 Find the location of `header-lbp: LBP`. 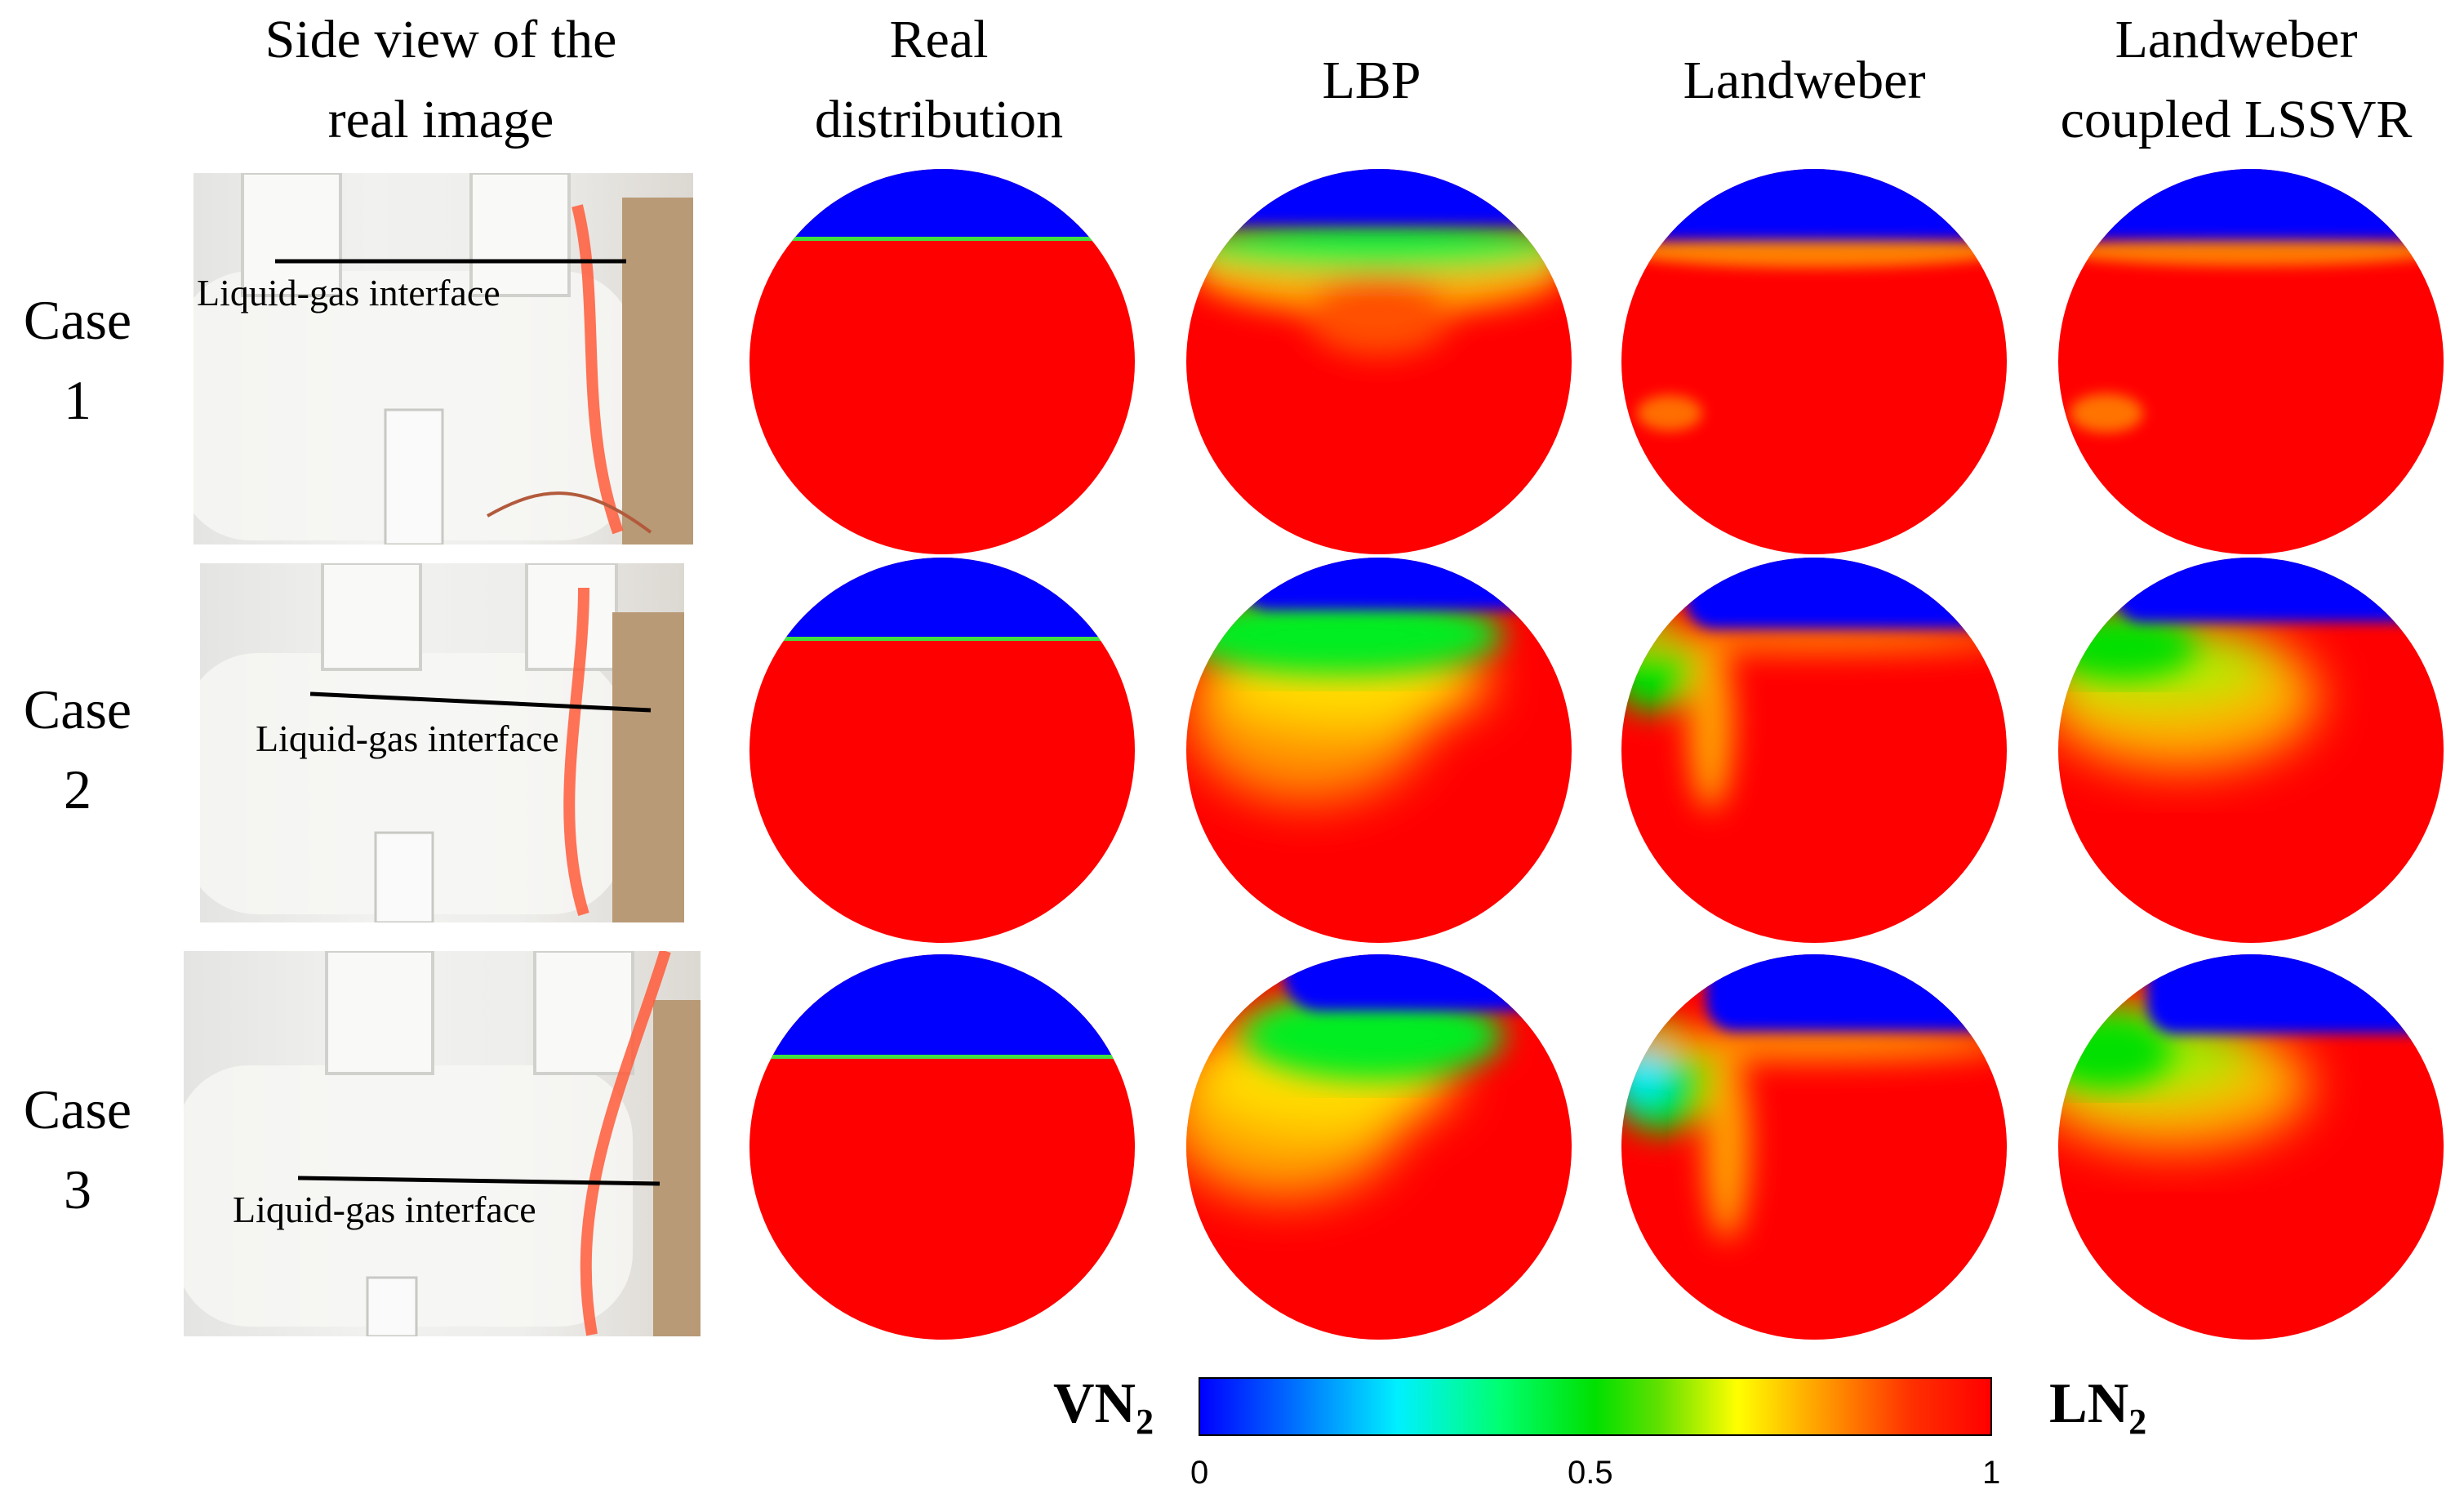

header-lbp: LBP is located at coordinates (1371, 80).